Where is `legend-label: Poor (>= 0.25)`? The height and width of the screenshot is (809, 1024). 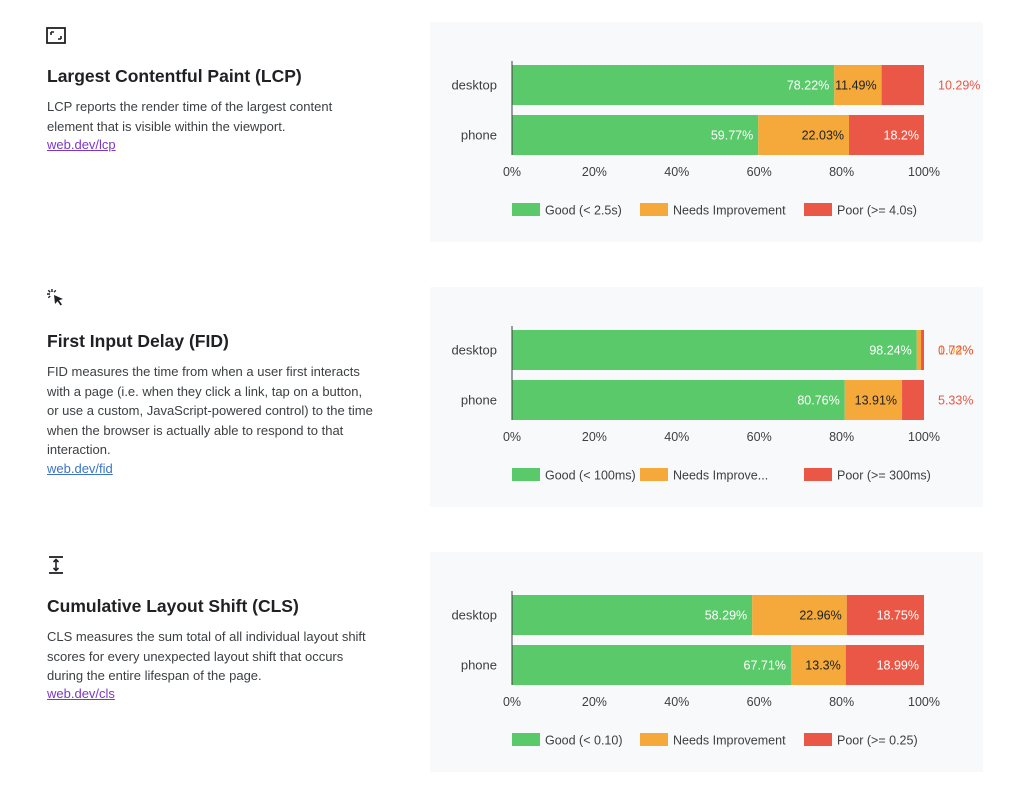 legend-label: Poor (>= 0.25) is located at coordinates (877, 741).